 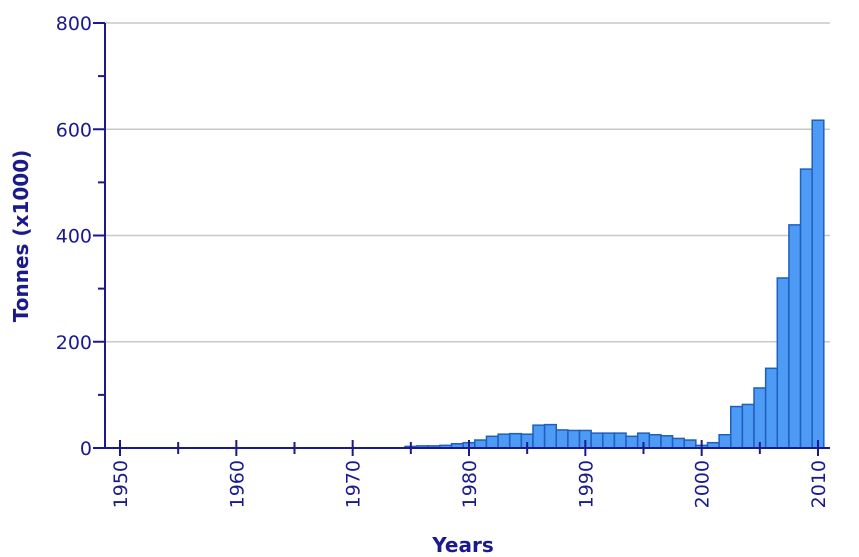 What do you see at coordinates (354, 484) in the screenshot?
I see `x-tick-label: 1970` at bounding box center [354, 484].